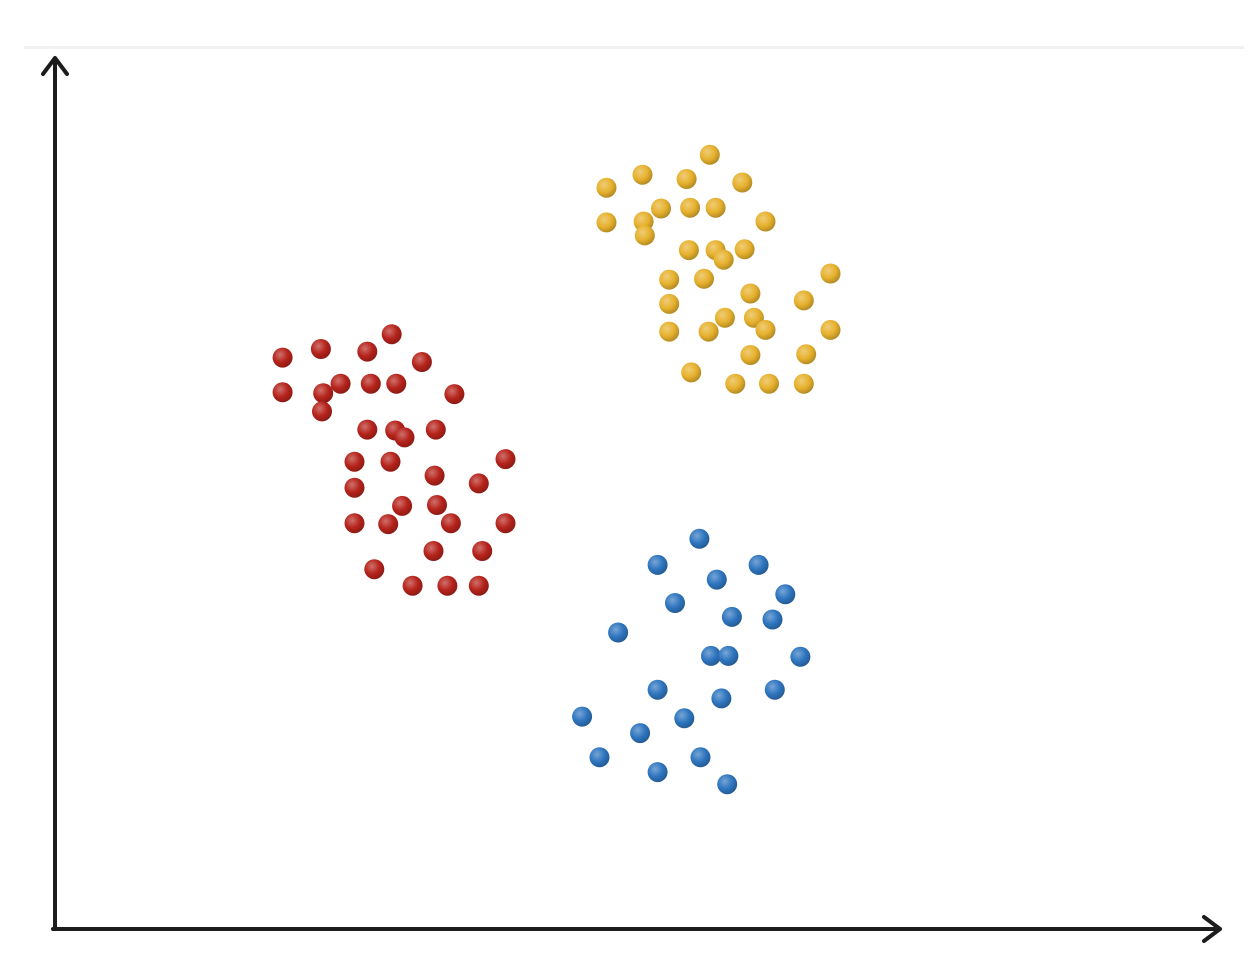 This screenshot has height=976, width=1260. I want to click on x-axis-arrow, so click(1212, 929).